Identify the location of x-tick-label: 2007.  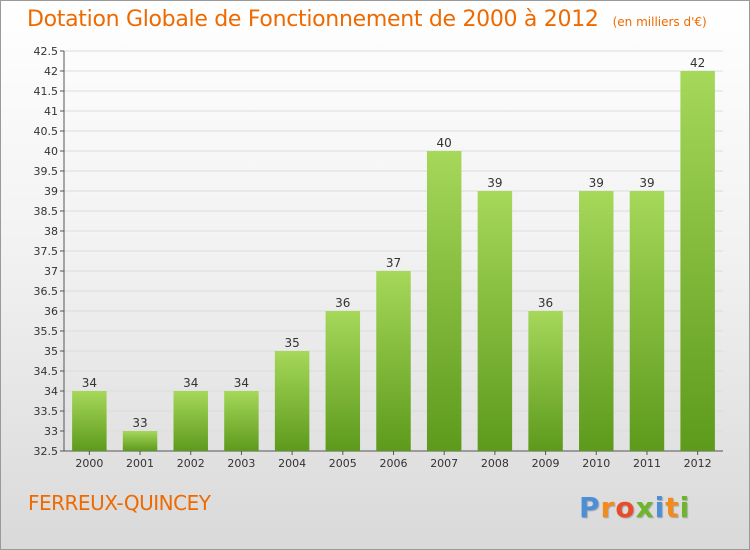
(444, 463).